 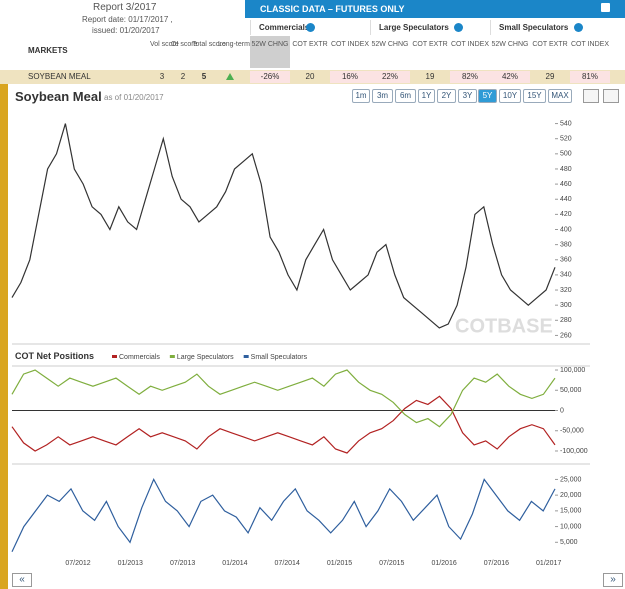 I want to click on score: 3, so click(x=162, y=76).